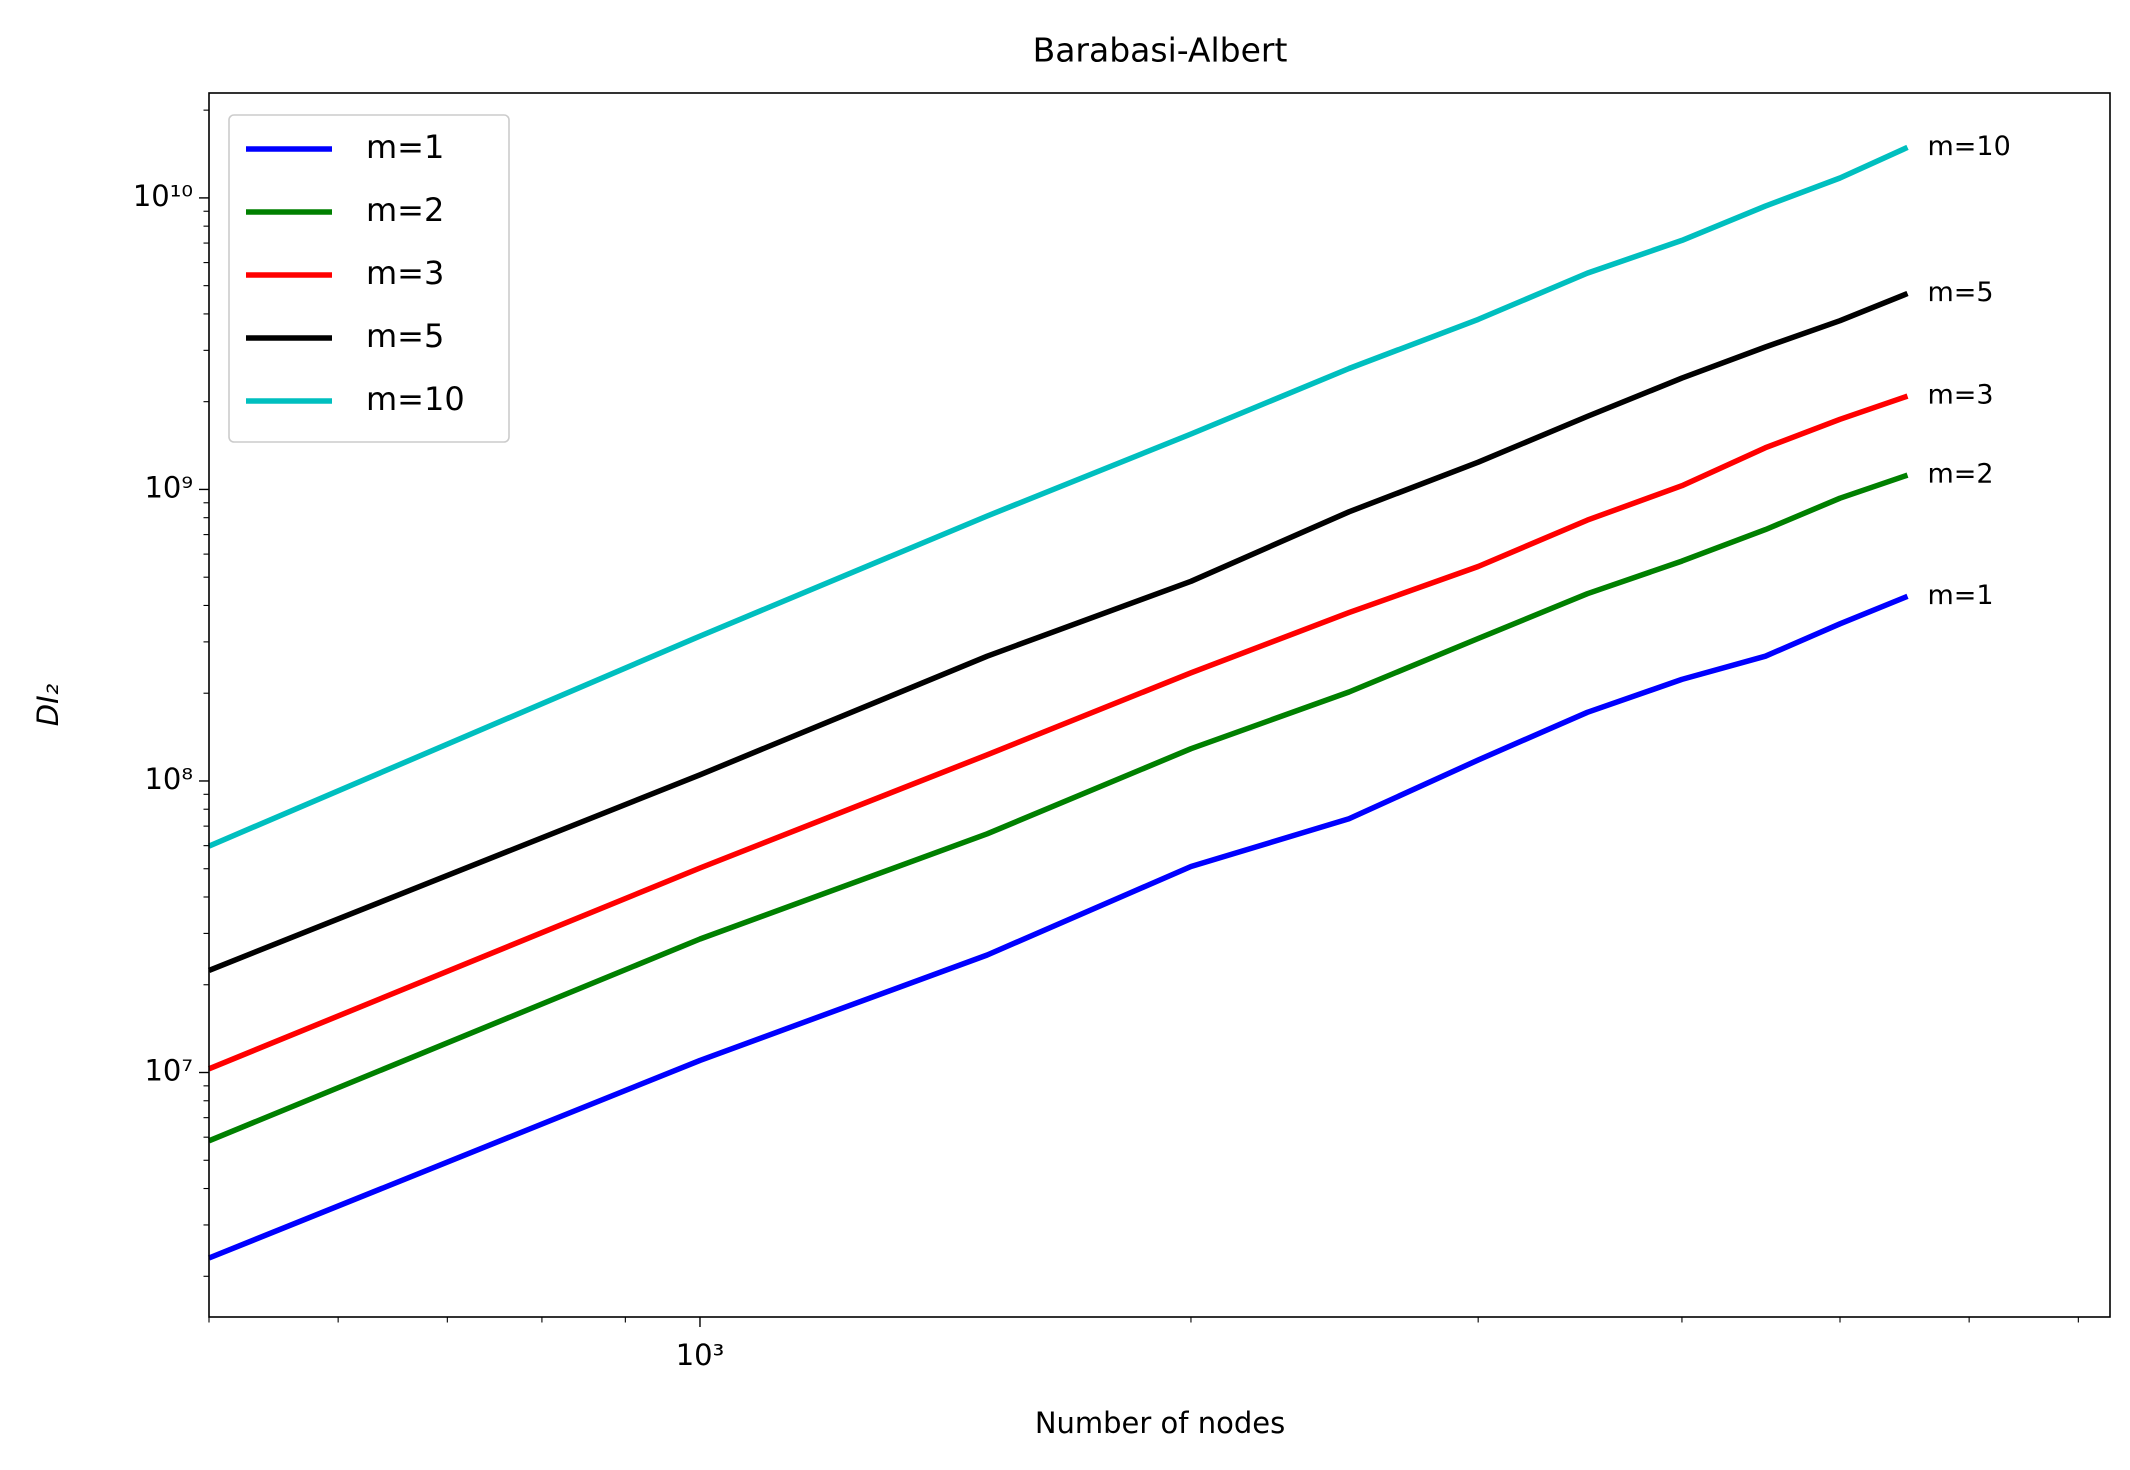 This screenshot has height=1470, width=2130. What do you see at coordinates (405, 273) in the screenshot?
I see `legend-label: m=3` at bounding box center [405, 273].